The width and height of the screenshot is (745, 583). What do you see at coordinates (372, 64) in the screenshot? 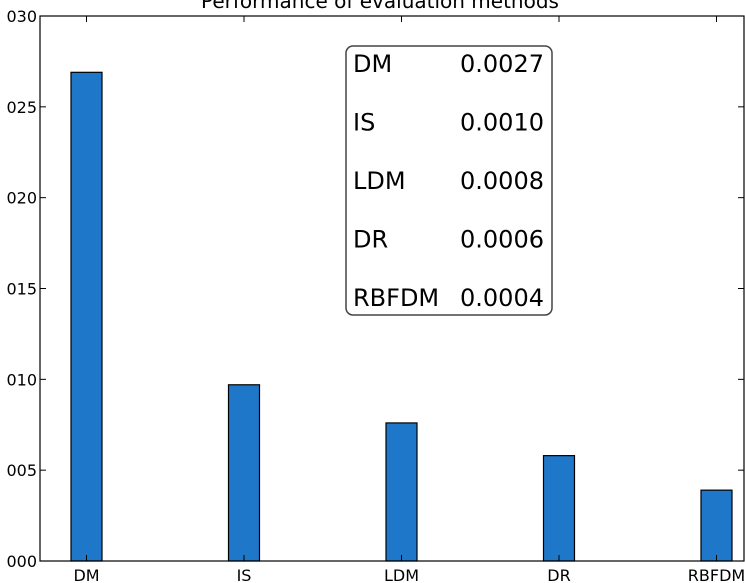
I see `legend-entry-name: DM` at bounding box center [372, 64].